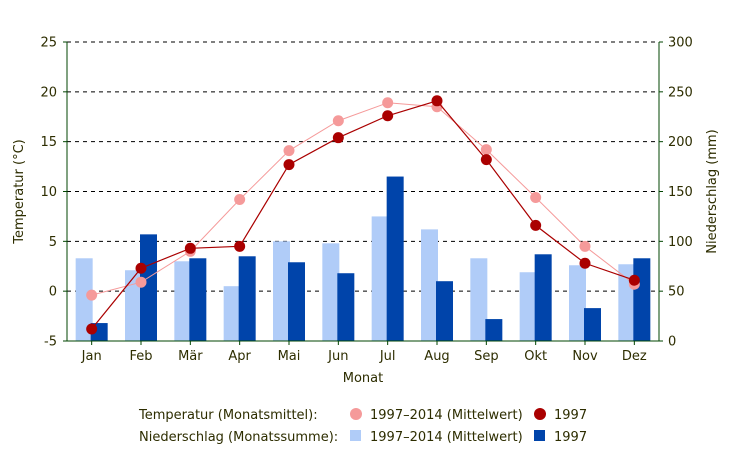 Image resolution: width=733 pixels, height=465 pixels. Describe the element at coordinates (53, 242) in the screenshot. I see `tick-label-left: 5` at that location.